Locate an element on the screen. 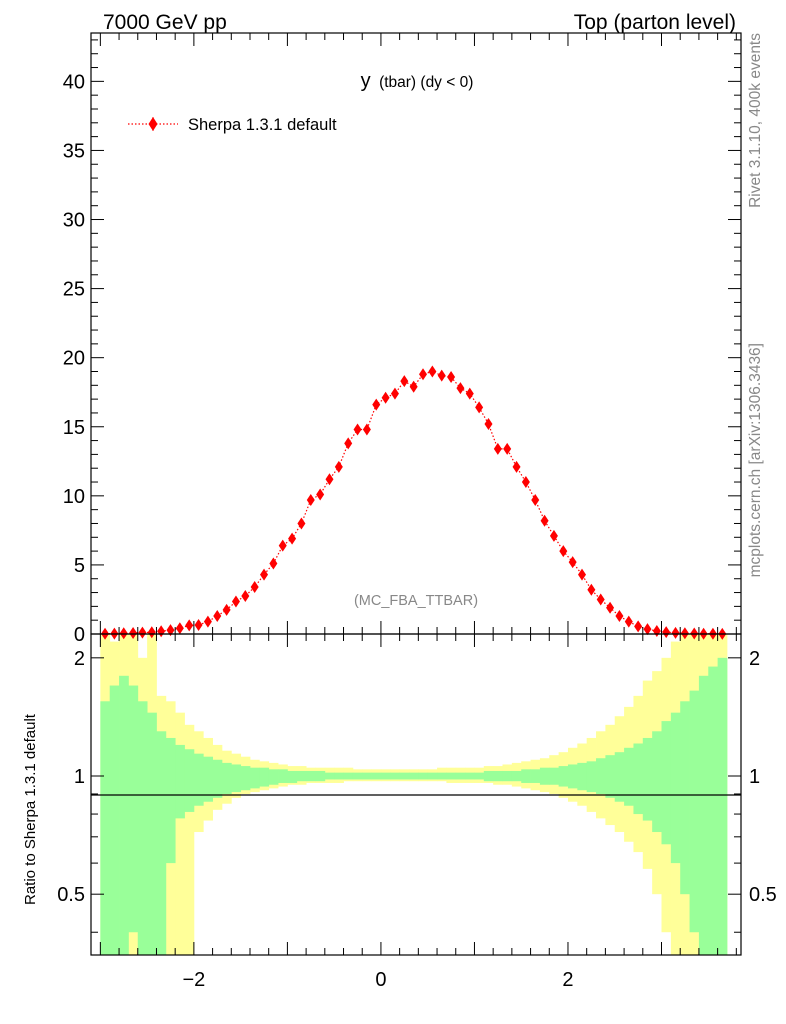 This screenshot has height=1024, width=786. ratio-y-tick-label-right: 0.5 is located at coordinates (763, 895).